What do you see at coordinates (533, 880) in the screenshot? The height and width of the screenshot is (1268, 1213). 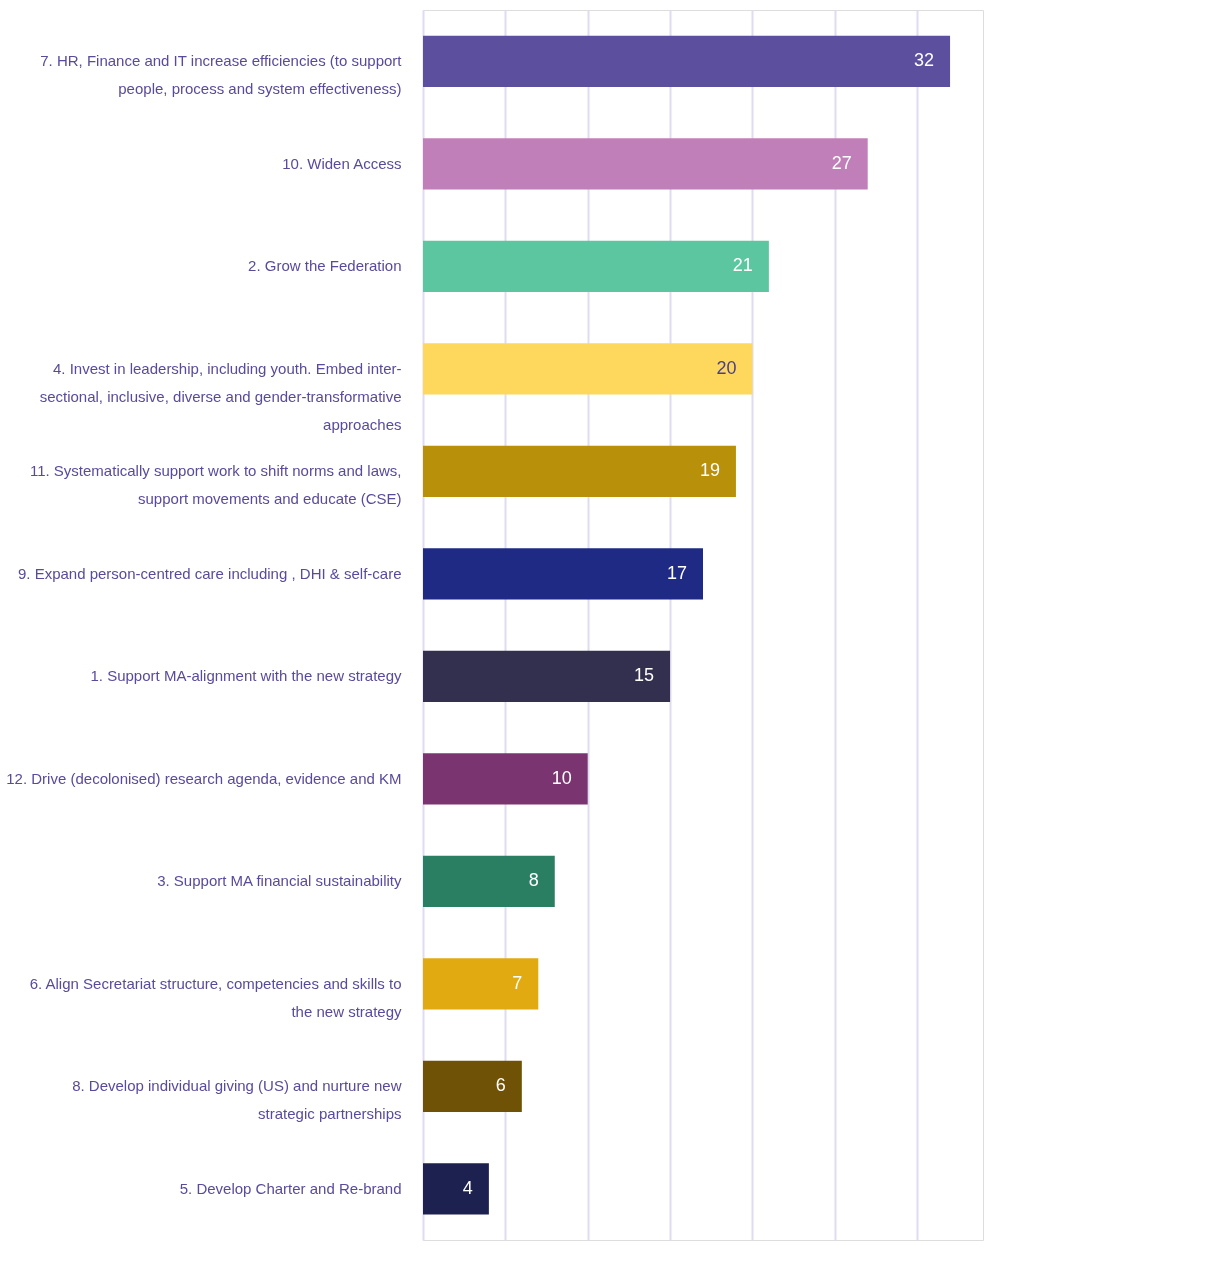 I see `data-label: 8` at bounding box center [533, 880].